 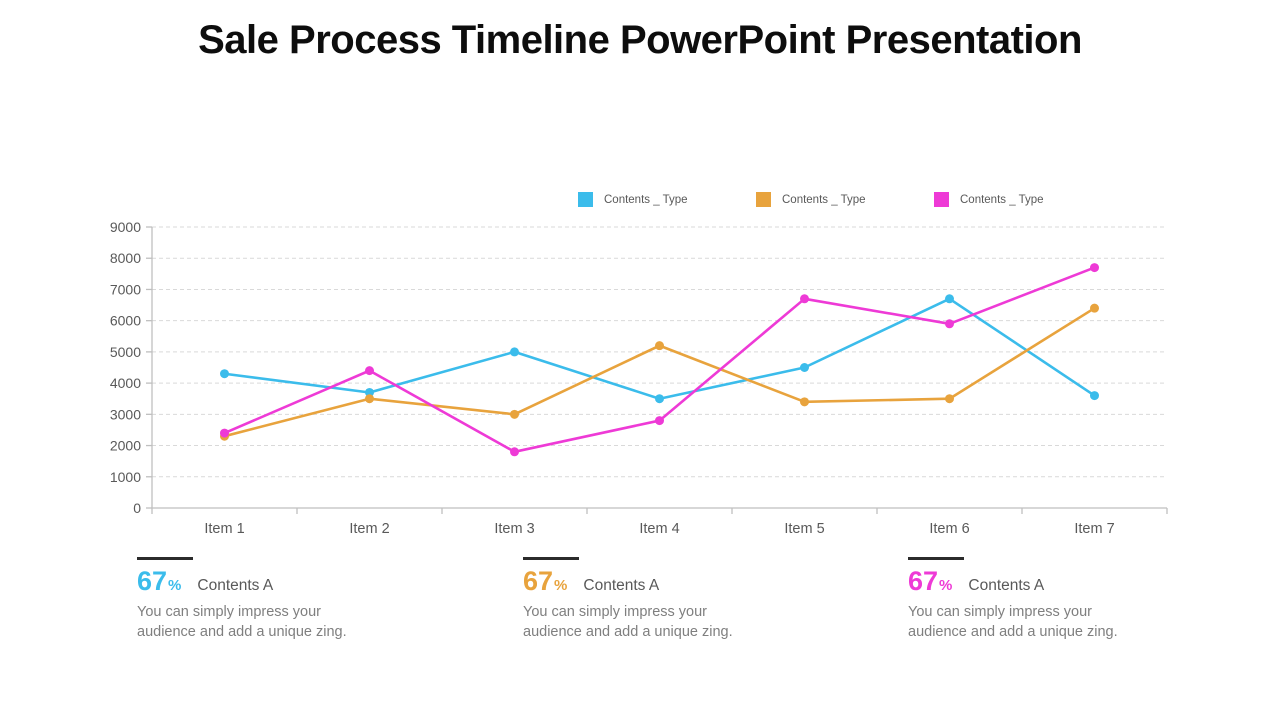 What do you see at coordinates (125, 289) in the screenshot?
I see `svg-text: 7000` at bounding box center [125, 289].